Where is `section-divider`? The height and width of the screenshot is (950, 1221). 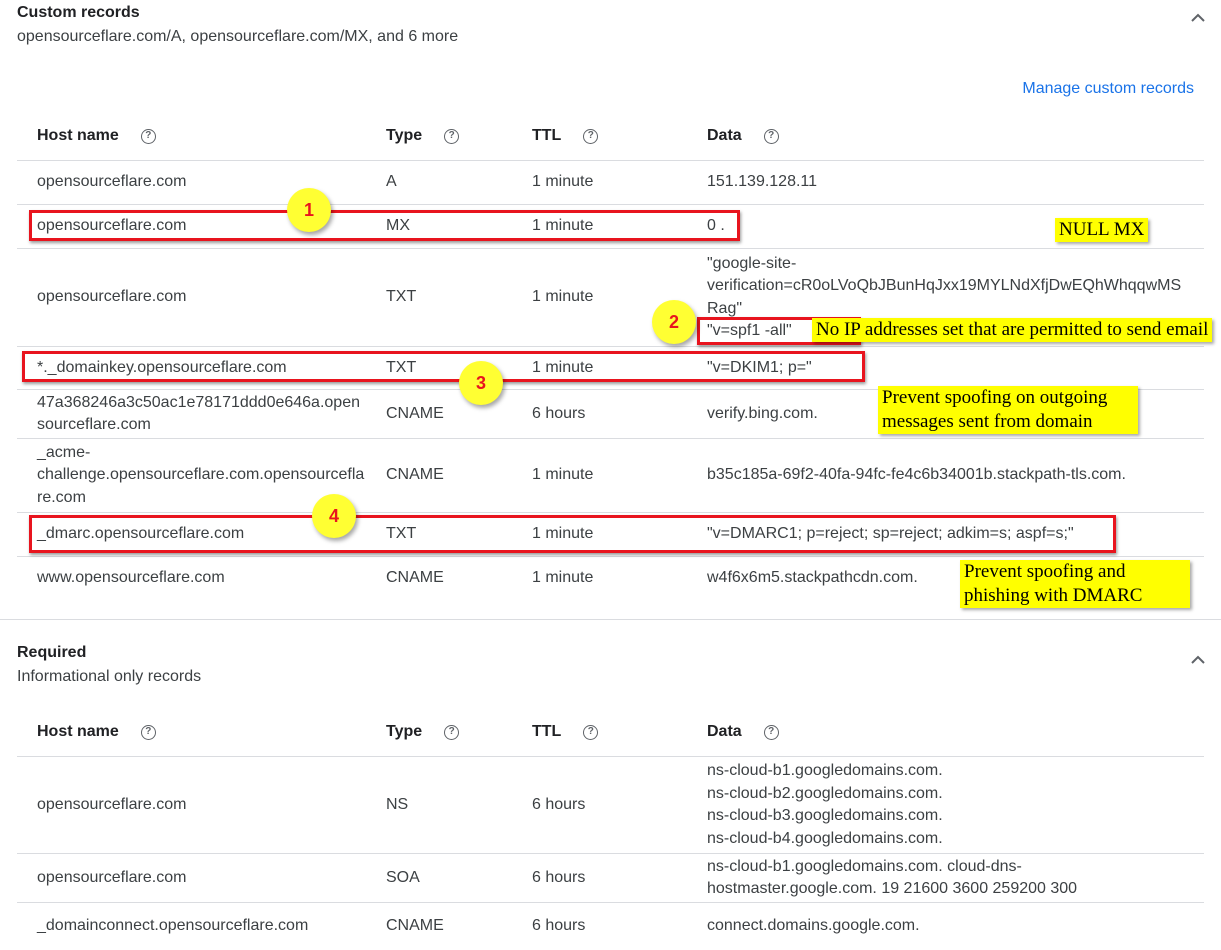
section-divider is located at coordinates (610, 619).